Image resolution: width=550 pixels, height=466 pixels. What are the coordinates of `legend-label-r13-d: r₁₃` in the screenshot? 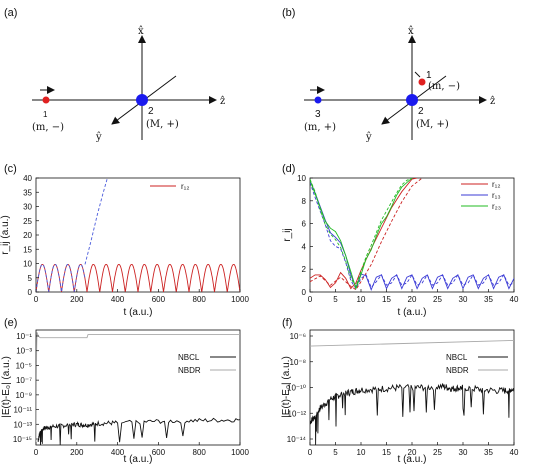 It's located at (496, 195).